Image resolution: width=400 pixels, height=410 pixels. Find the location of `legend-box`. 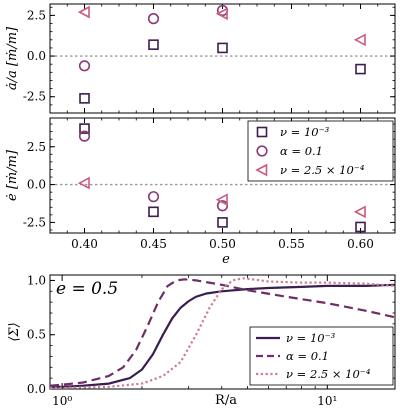

legend-box is located at coordinates (320, 151).